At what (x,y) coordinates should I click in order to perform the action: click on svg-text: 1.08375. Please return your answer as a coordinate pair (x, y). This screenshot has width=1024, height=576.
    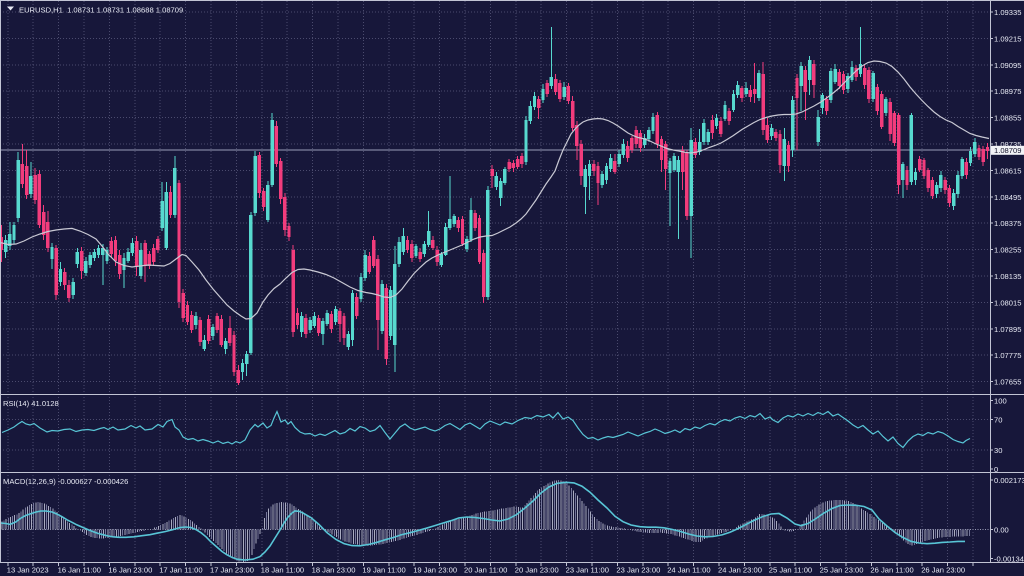
    Looking at the image, I should click on (1007, 223).